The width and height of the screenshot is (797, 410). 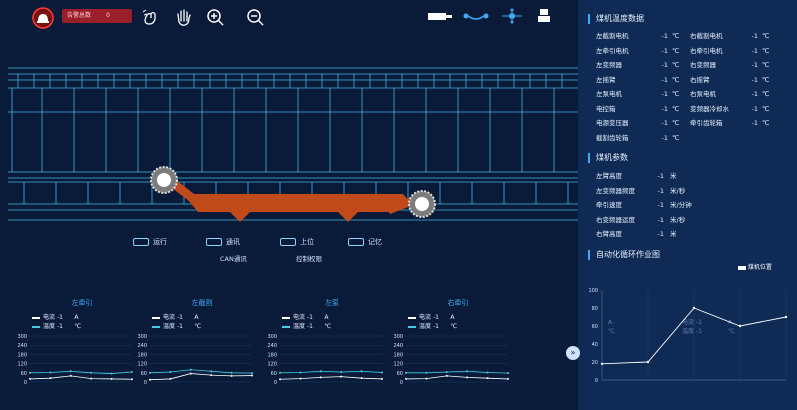 I want to click on params-section-title: 煤机参数, so click(x=608, y=158).